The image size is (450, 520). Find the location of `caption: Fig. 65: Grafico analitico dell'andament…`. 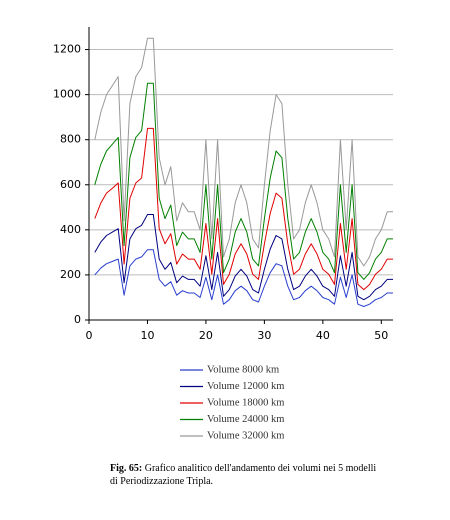

caption: Fig. 65: Grafico analitico dell'andament… is located at coordinates (245, 475).